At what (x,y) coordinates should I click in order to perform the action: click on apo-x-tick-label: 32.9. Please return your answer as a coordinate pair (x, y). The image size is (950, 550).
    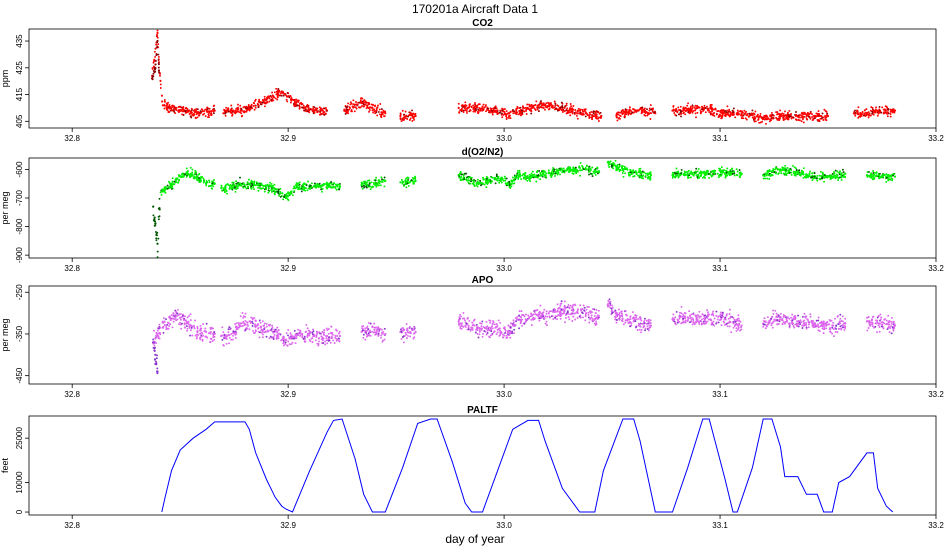
    Looking at the image, I should click on (288, 394).